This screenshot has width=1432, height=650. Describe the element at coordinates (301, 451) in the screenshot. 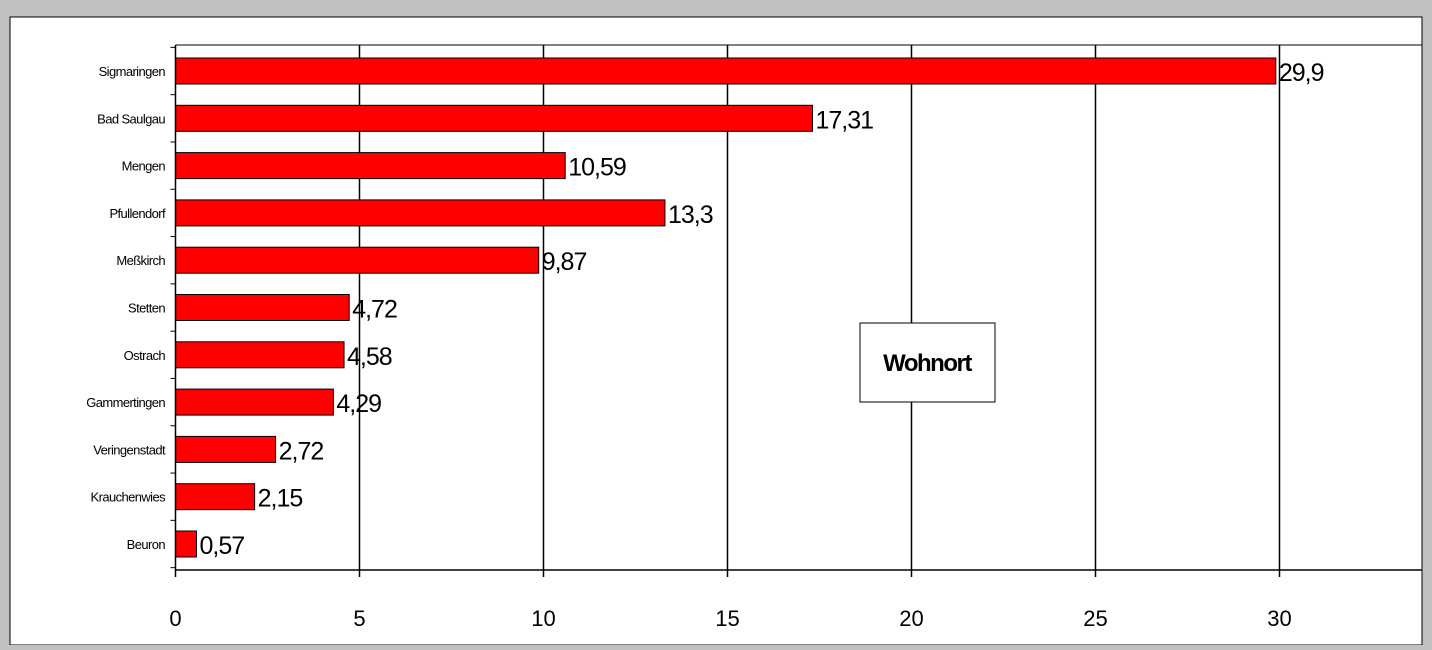

I see `data-label: 2,72` at that location.